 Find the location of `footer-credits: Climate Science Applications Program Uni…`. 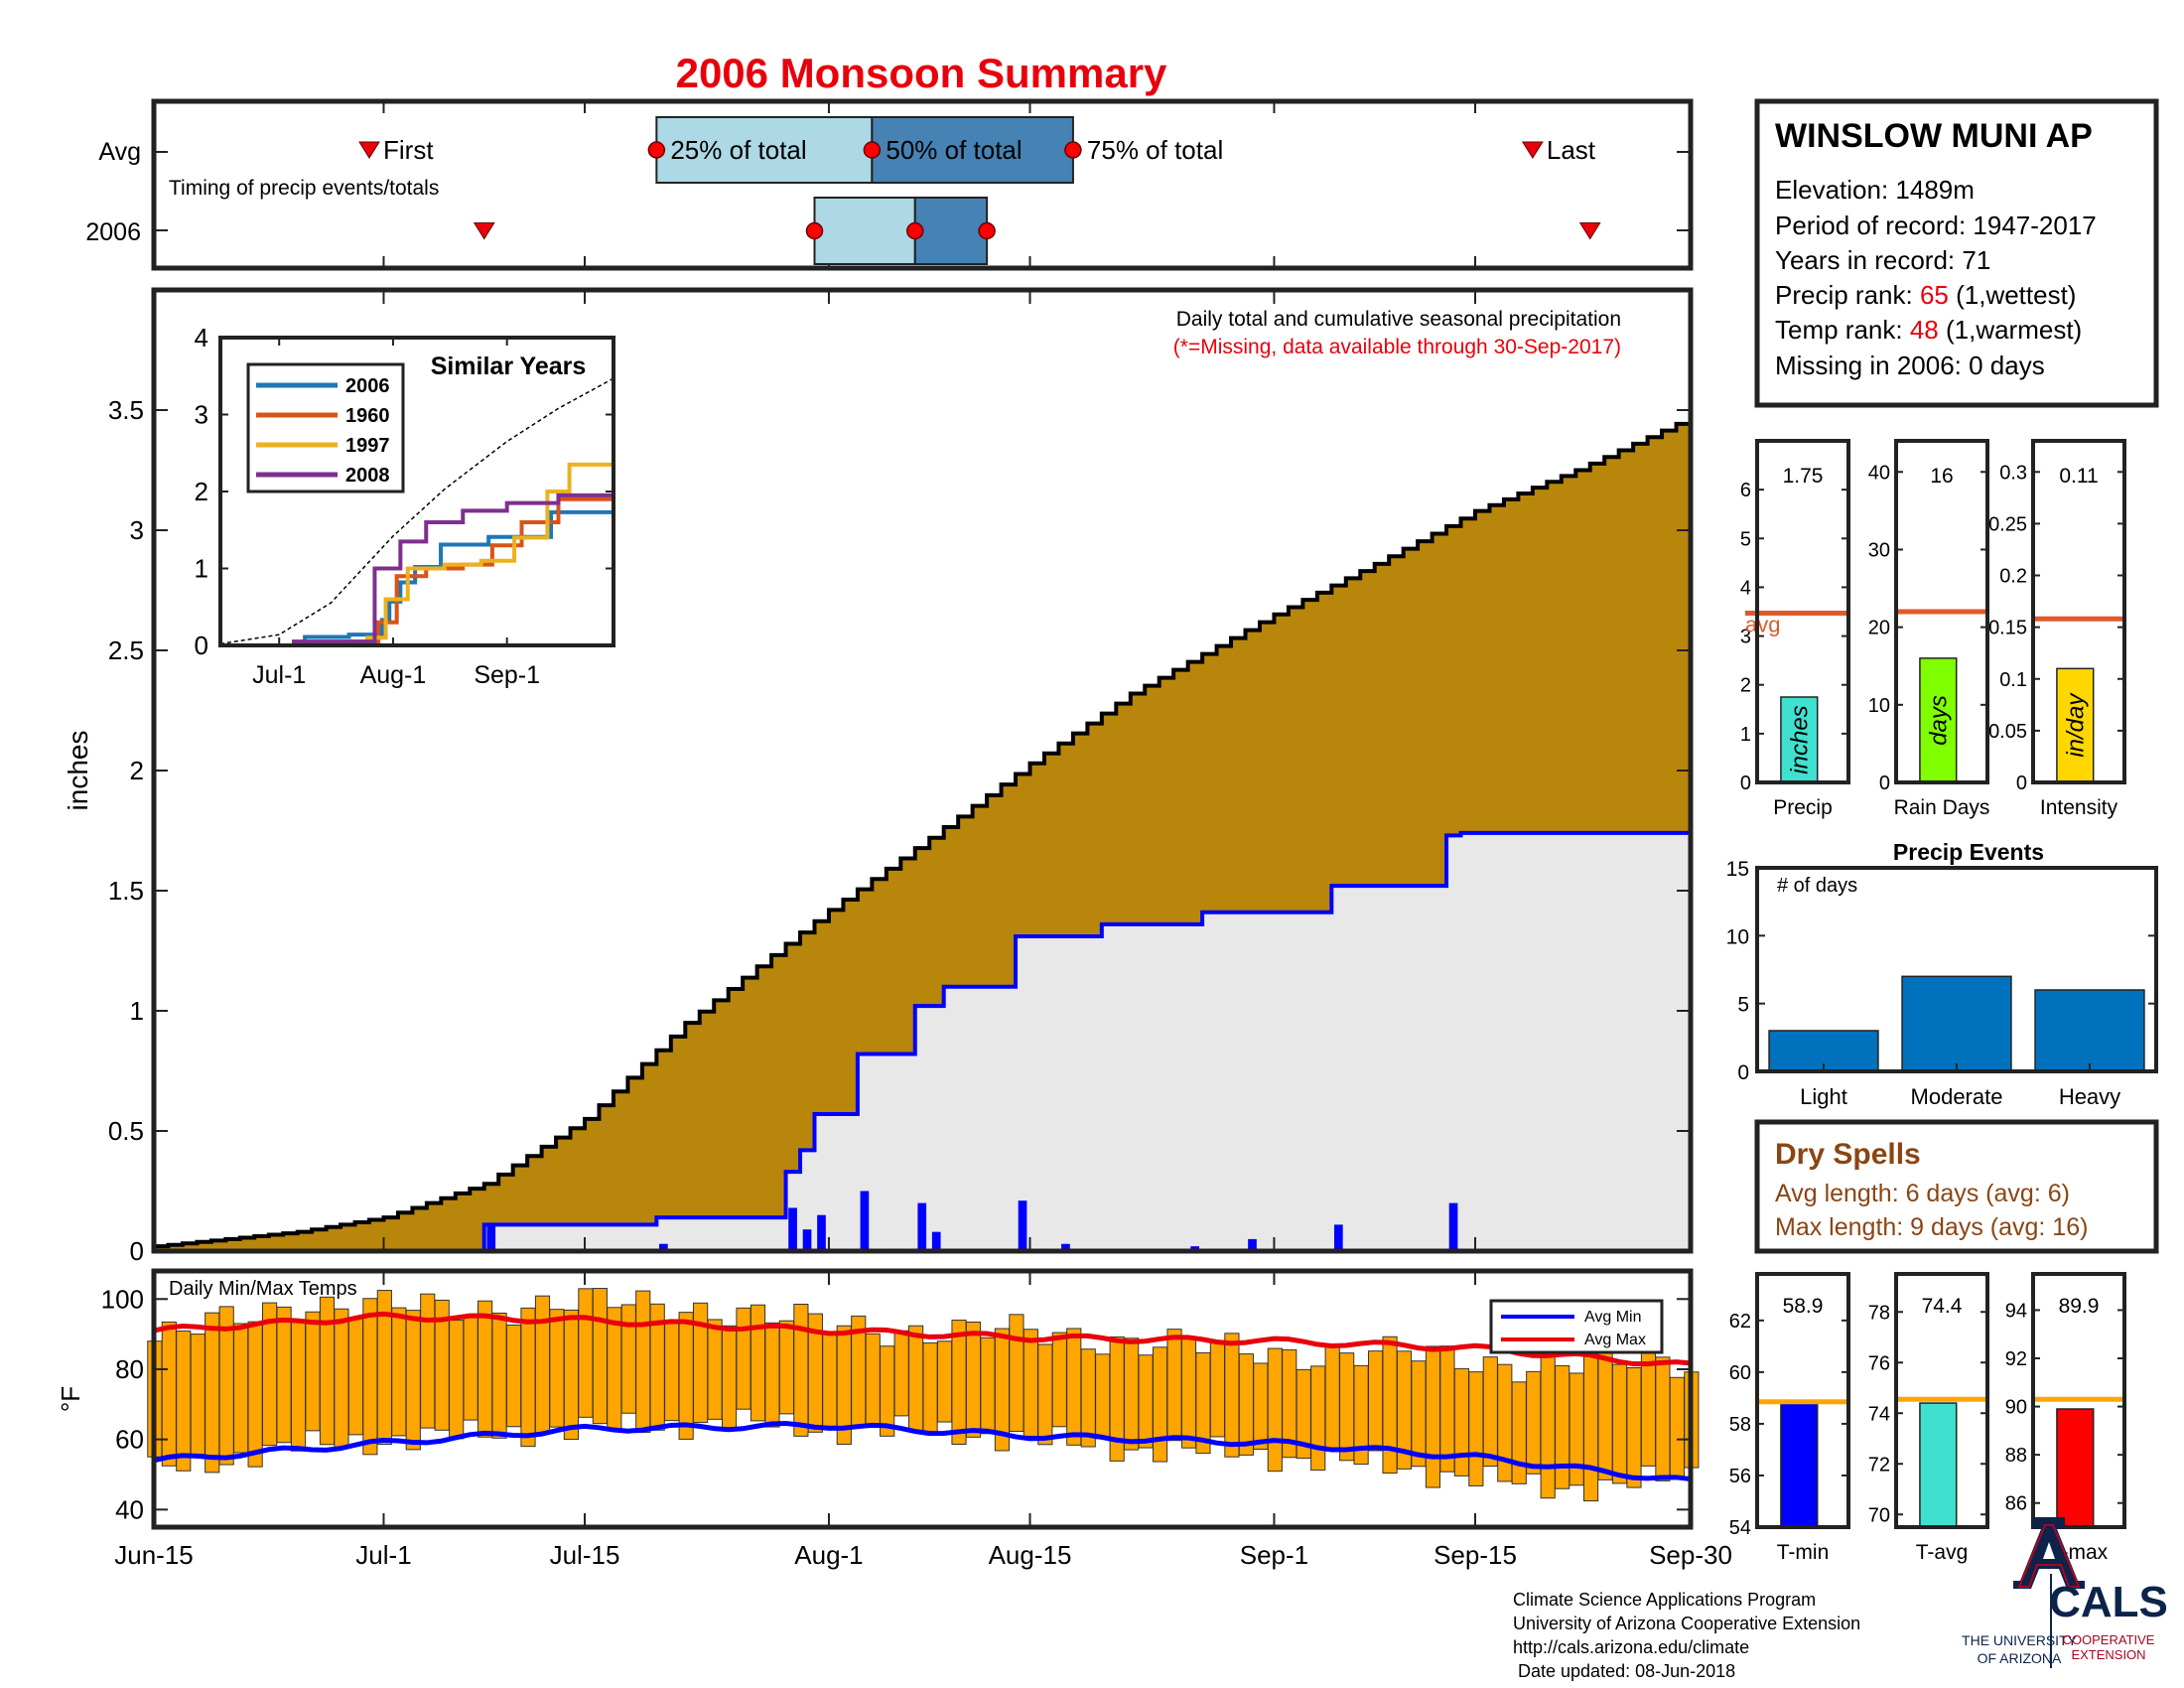

footer-credits: Climate Science Applications Program Uni… is located at coordinates (1686, 1635).